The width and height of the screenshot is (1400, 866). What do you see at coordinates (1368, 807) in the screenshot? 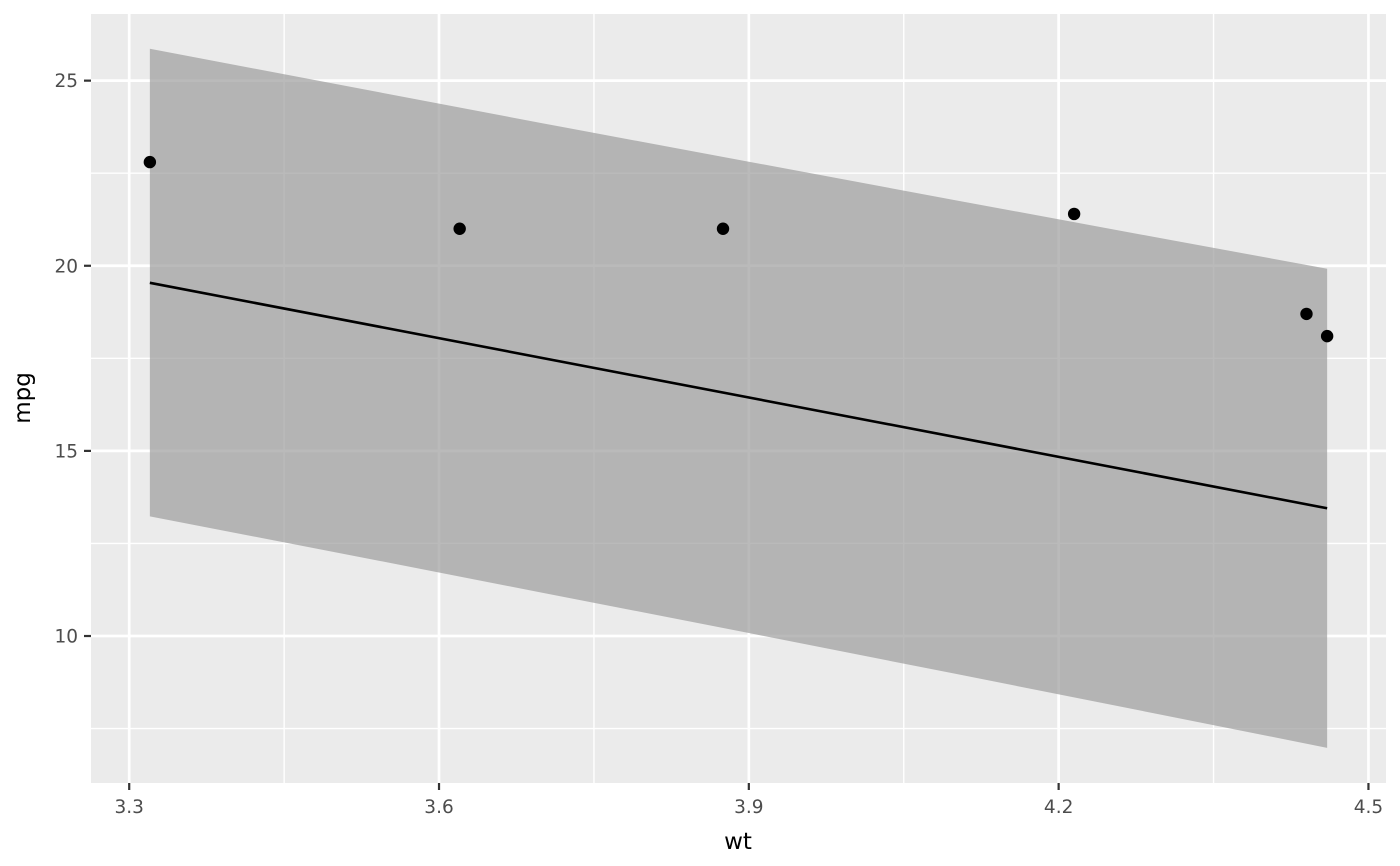
I see `x-tick-label: 4.5` at bounding box center [1368, 807].